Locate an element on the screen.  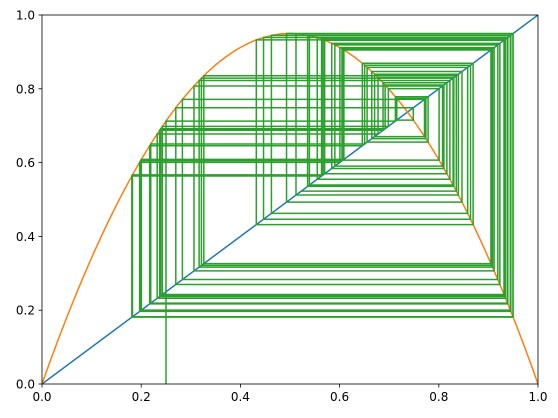
y-tick-label: 0.8 is located at coordinates (25, 89).